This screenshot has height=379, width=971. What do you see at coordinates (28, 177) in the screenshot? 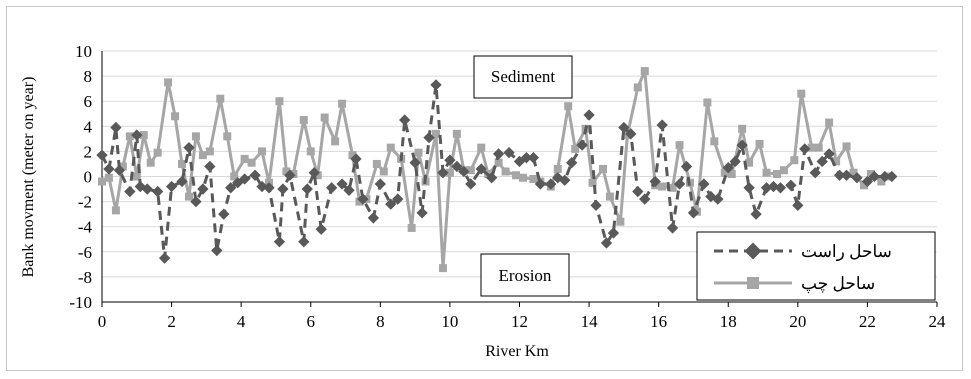
I see `y-axis-title: Bank movment (meter on year)` at bounding box center [28, 177].